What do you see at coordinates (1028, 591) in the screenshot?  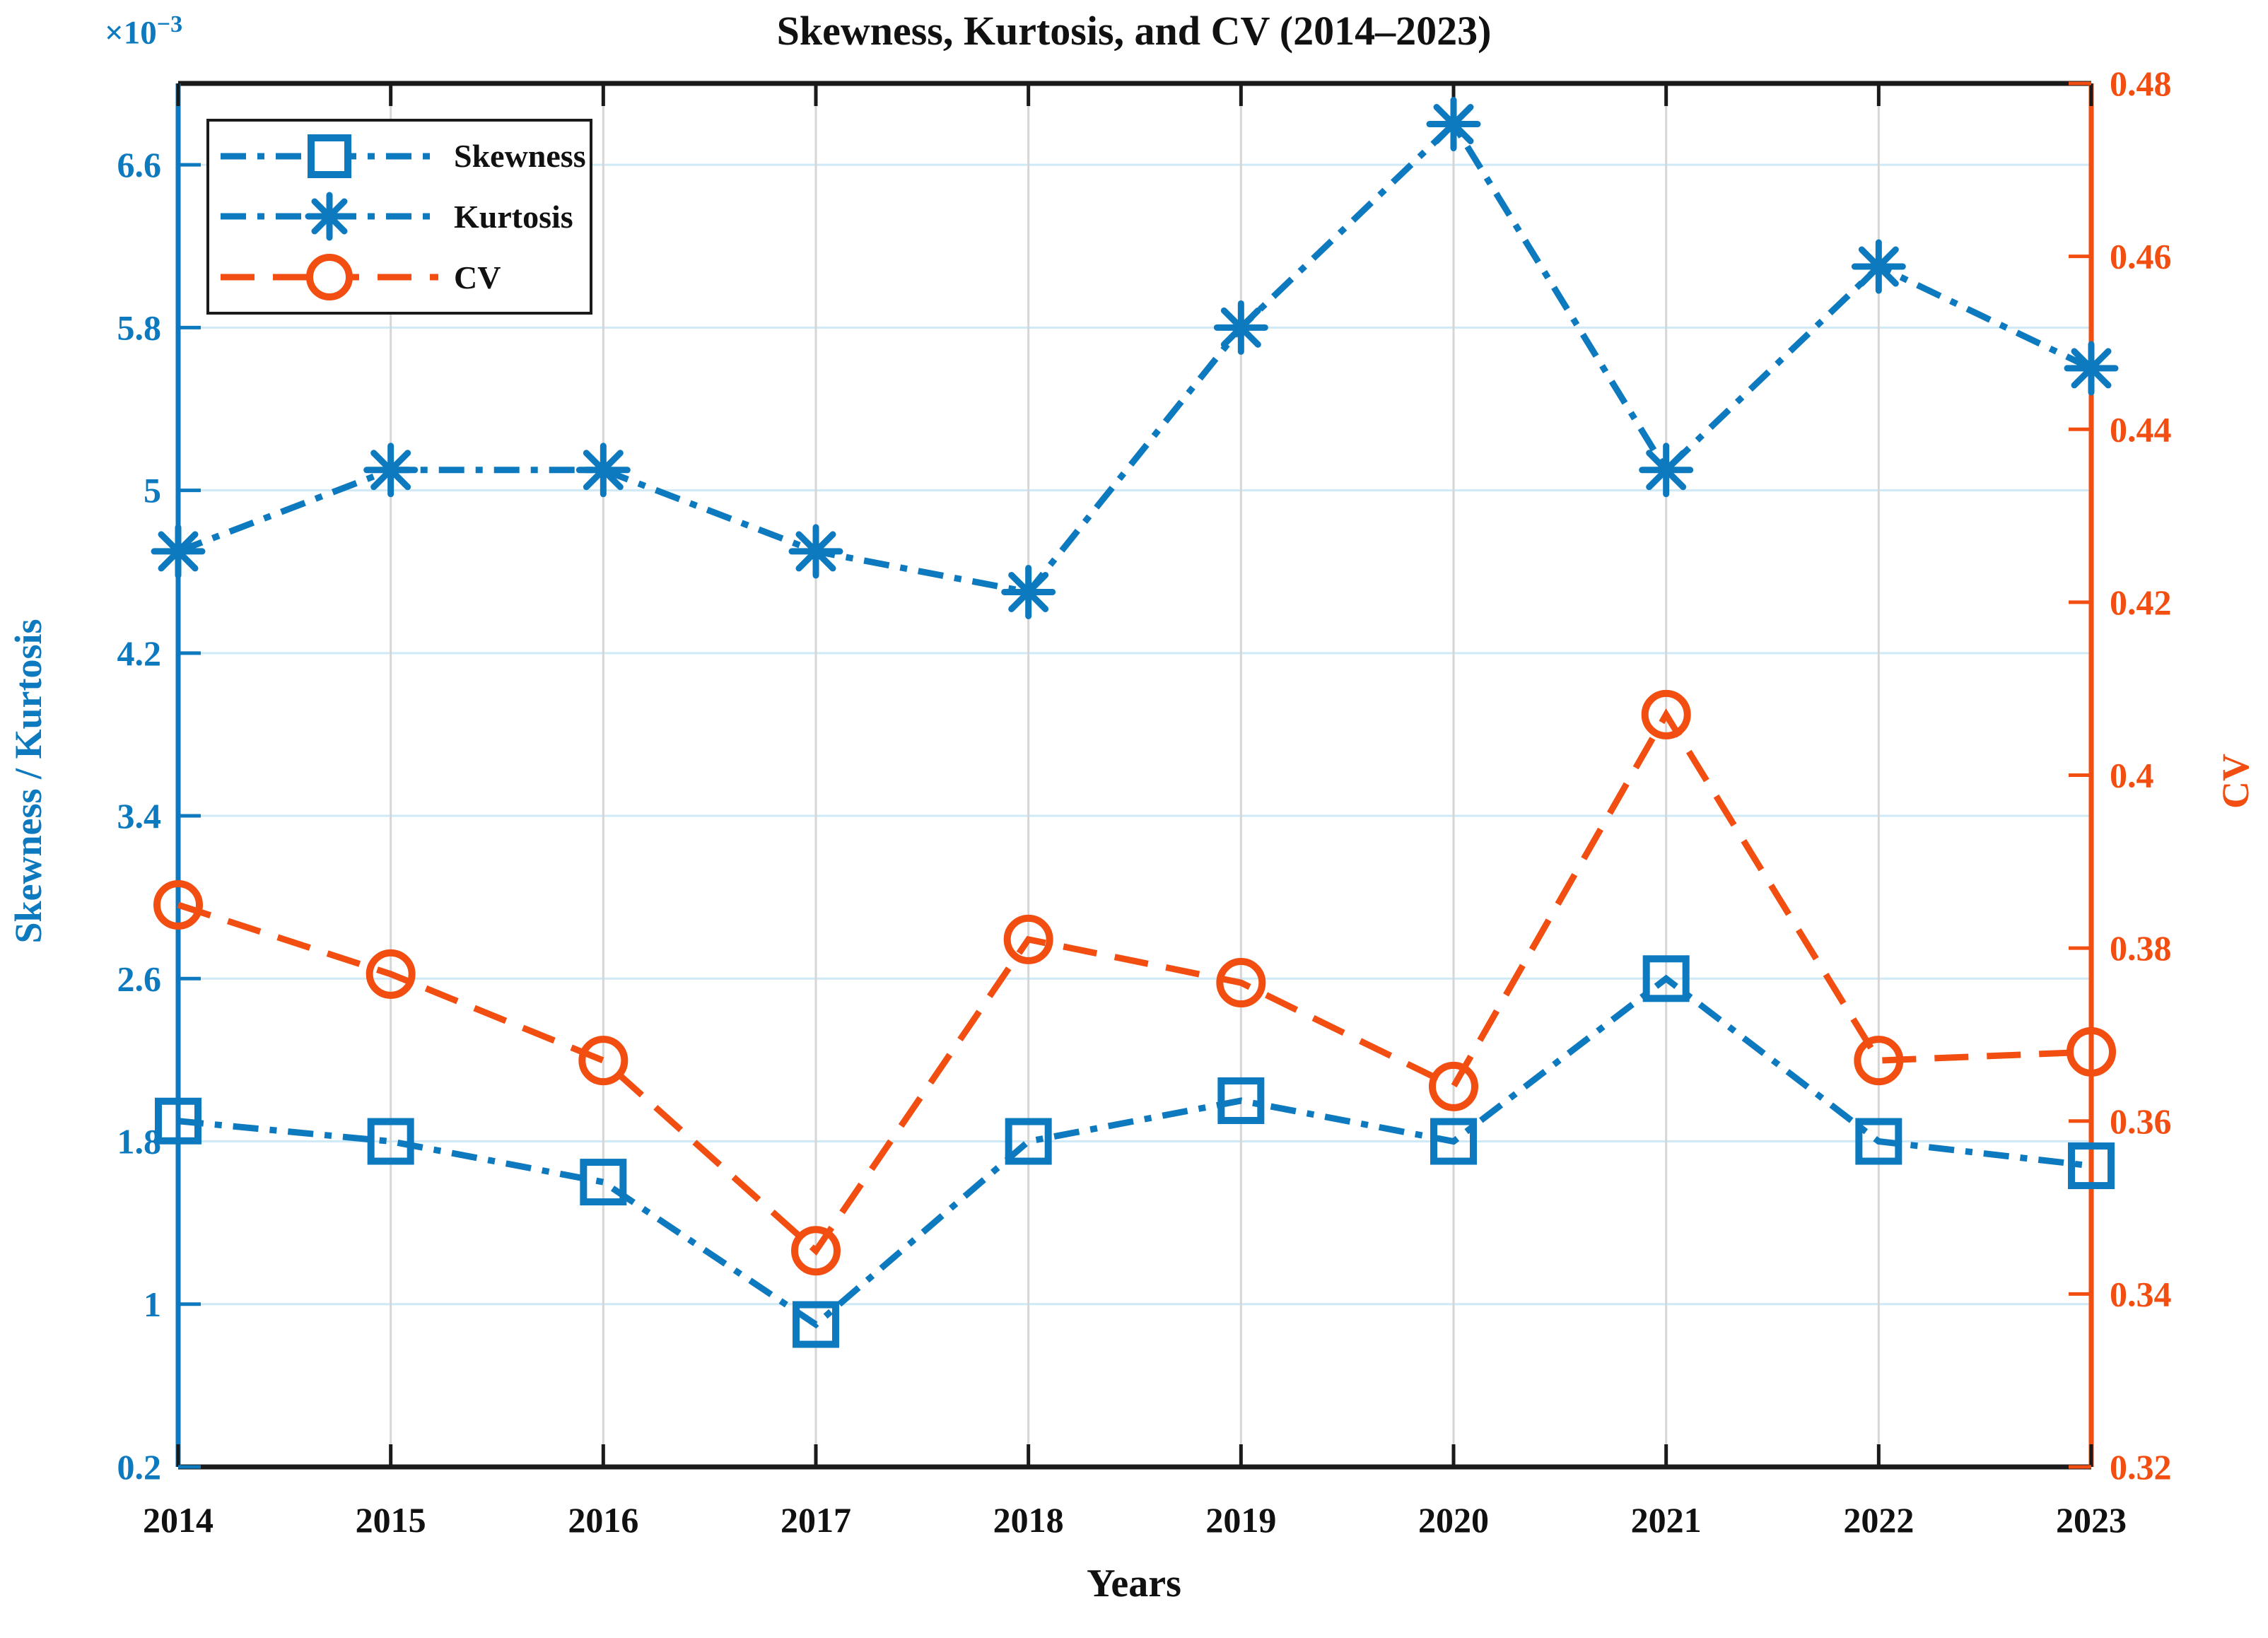 I see `marker-kurtosis-2018` at bounding box center [1028, 591].